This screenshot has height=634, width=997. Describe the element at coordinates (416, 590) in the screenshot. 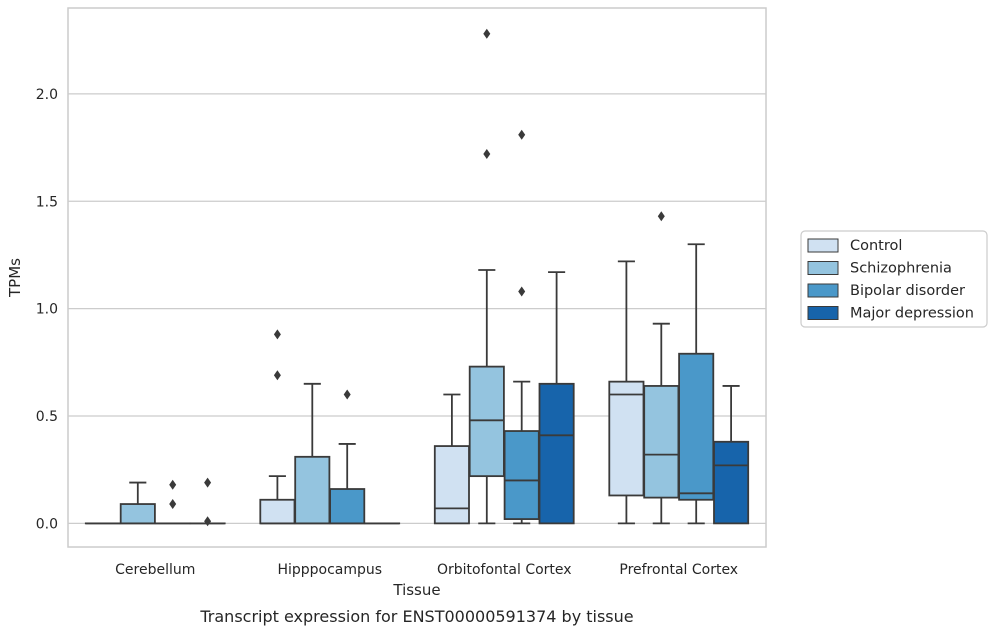

I see `x-axis-title: Tissue` at that location.